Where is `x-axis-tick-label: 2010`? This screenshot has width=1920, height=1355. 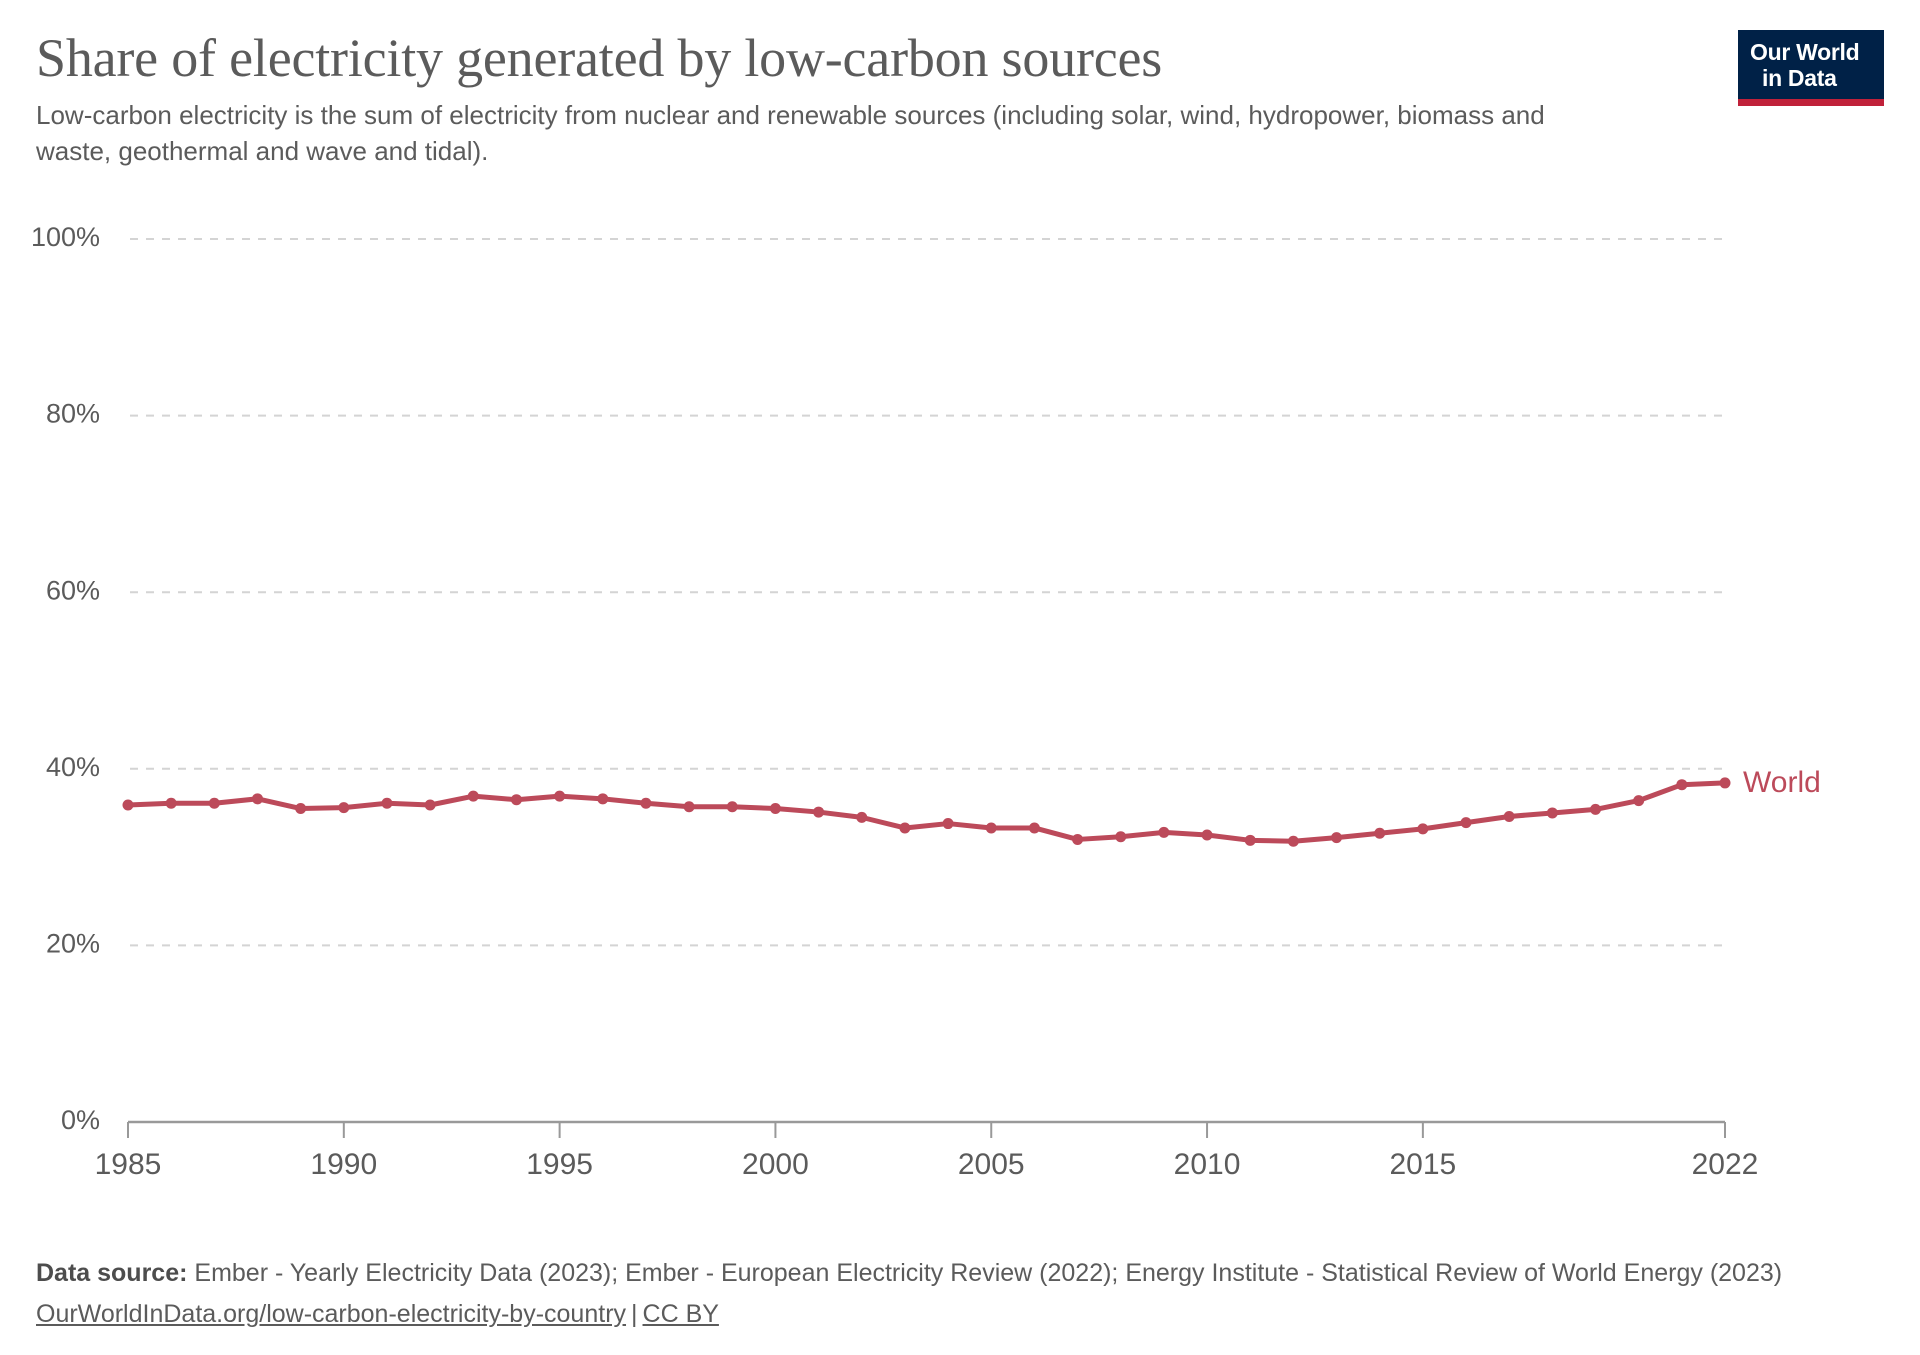
x-axis-tick-label: 2010 is located at coordinates (1207, 1164).